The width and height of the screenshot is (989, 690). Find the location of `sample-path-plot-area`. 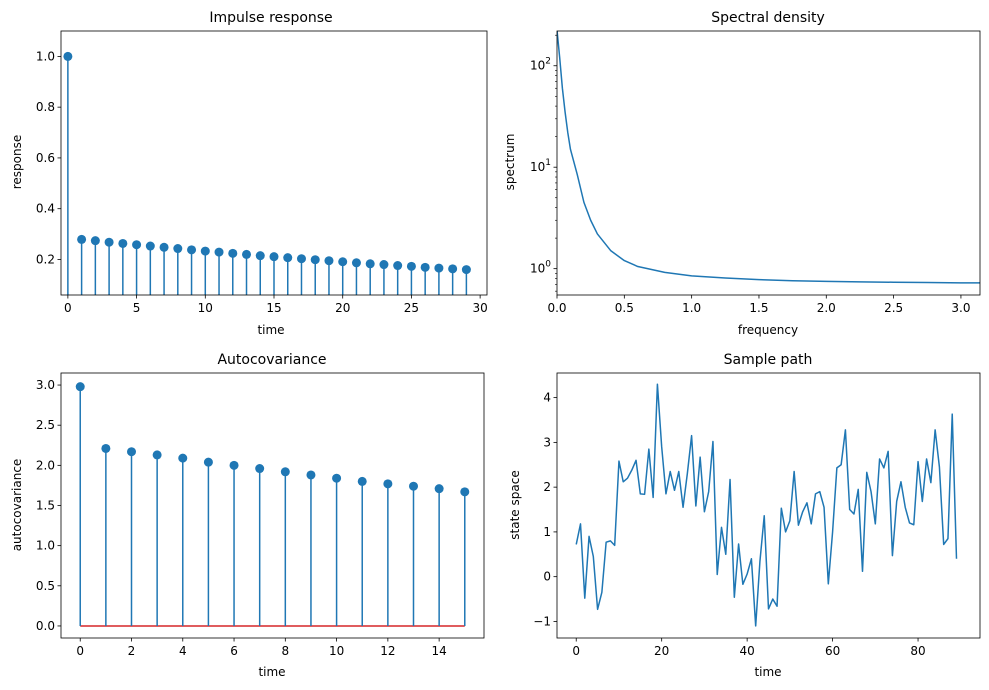

sample-path-plot-area is located at coordinates (766, 505).